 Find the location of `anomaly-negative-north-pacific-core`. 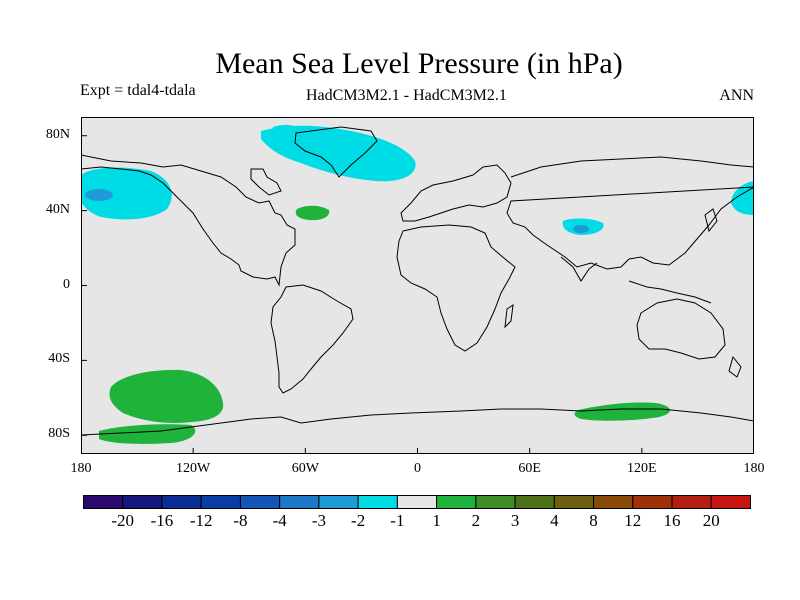

anomaly-negative-north-pacific-core is located at coordinates (99, 195).